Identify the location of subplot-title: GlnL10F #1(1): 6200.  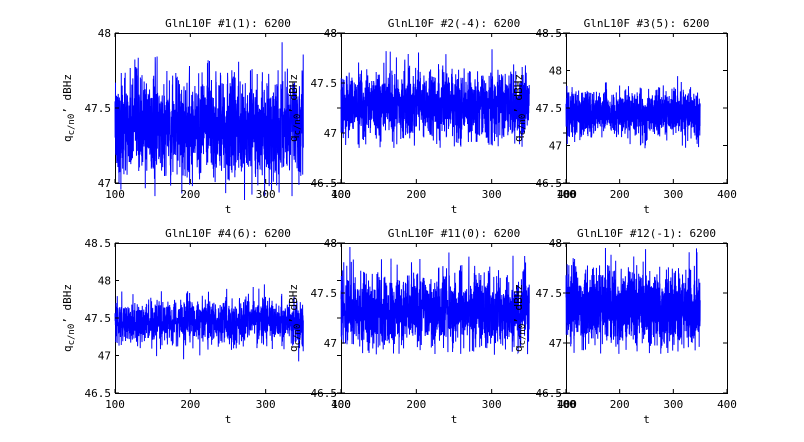
(228, 23).